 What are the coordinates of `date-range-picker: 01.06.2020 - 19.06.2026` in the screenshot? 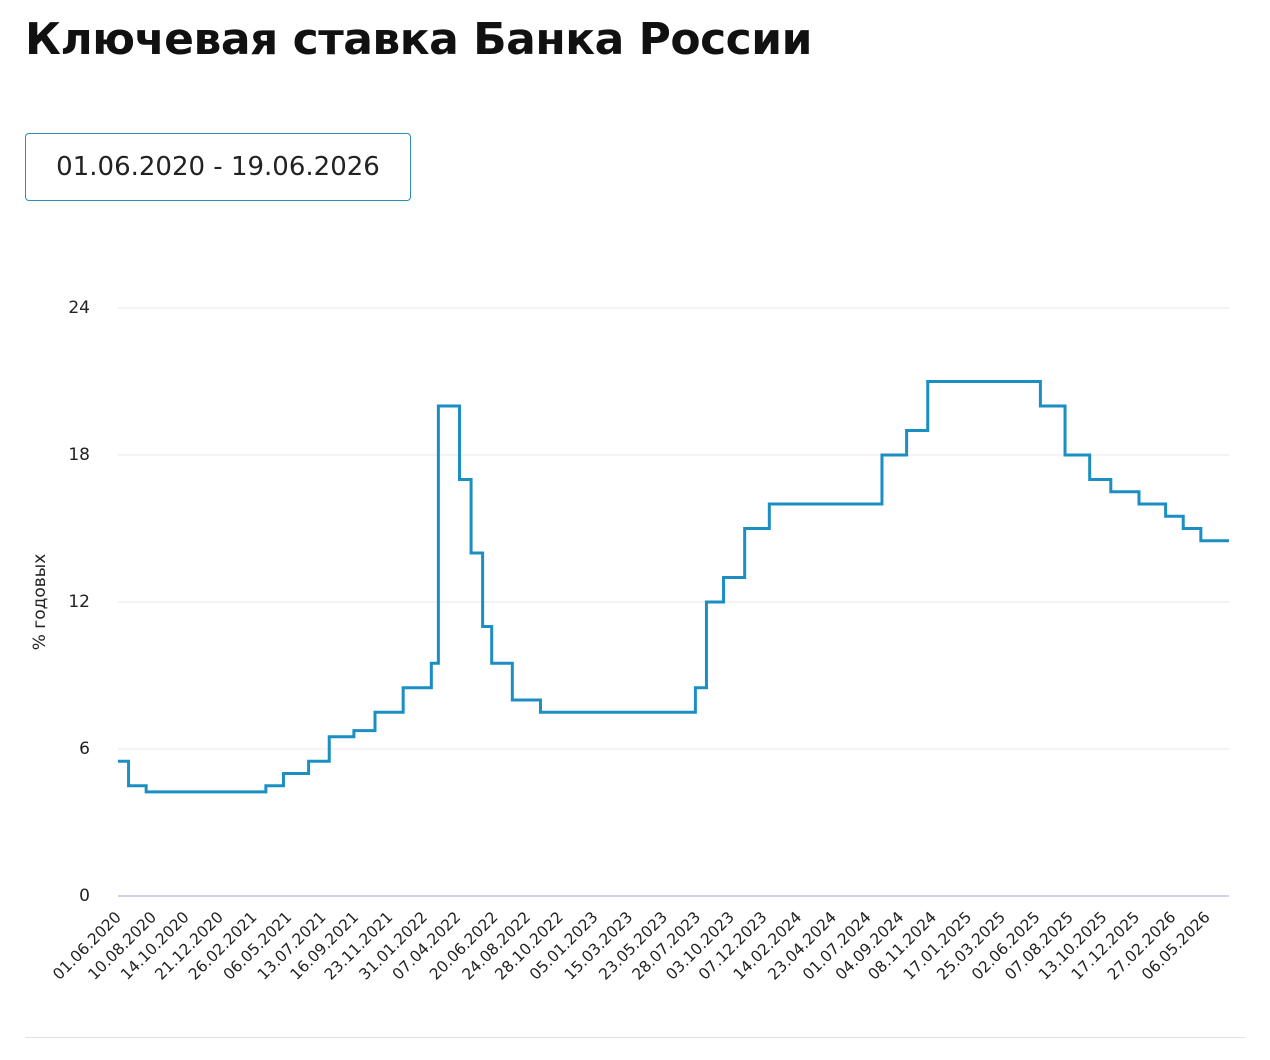 It's located at (218, 167).